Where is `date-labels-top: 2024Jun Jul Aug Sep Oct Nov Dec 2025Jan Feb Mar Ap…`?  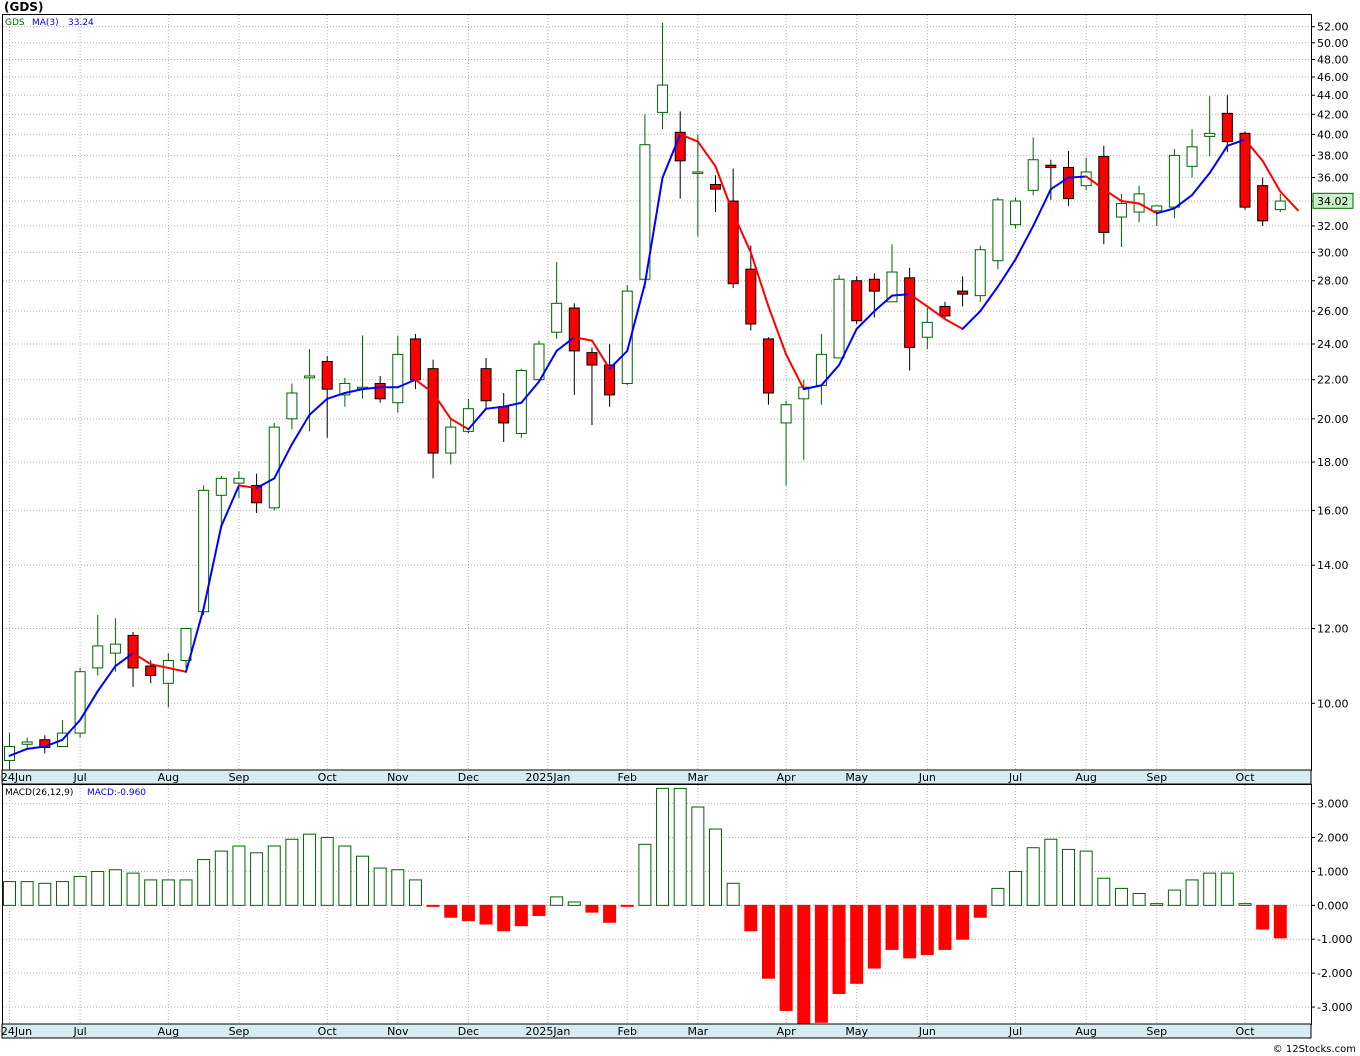 date-labels-top: 2024Jun Jul Aug Sep Oct Nov Dec 2025Jan Feb Mar Ap… is located at coordinates (627, 777).